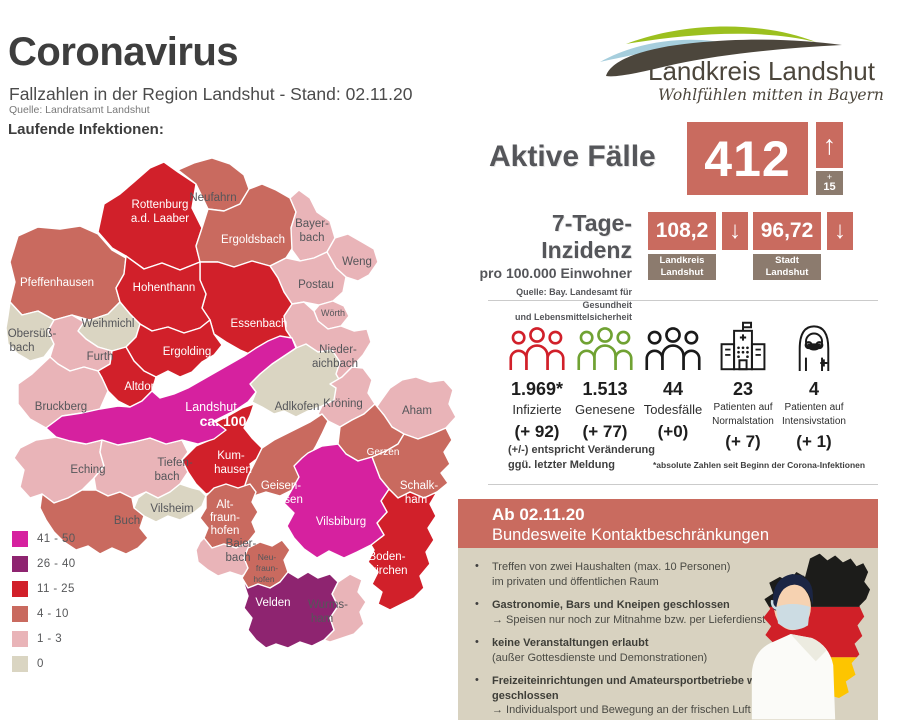 The width and height of the screenshot is (900, 720). Describe the element at coordinates (253, 240) in the screenshot. I see `map-label-ergoldsbach: Ergoldsbach` at that location.